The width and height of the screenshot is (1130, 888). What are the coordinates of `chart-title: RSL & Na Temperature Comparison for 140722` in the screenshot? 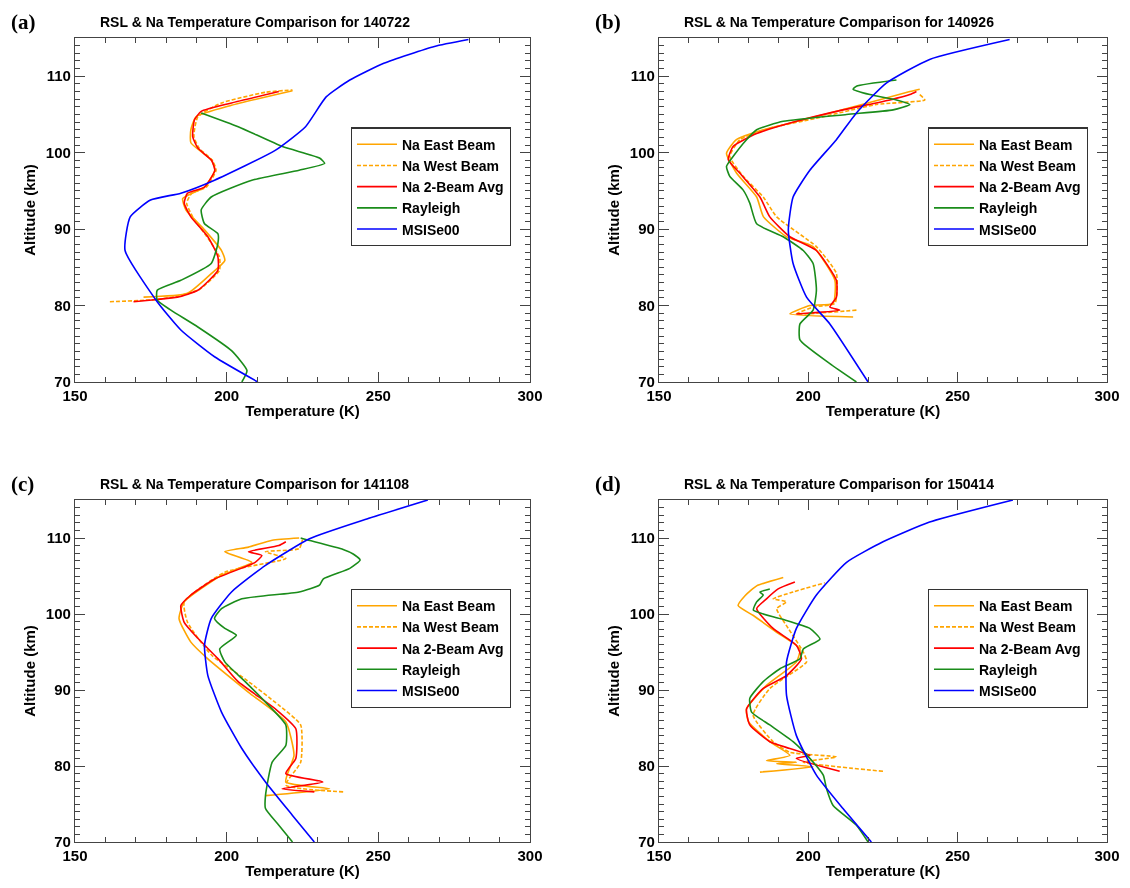 It's located at (255, 22).